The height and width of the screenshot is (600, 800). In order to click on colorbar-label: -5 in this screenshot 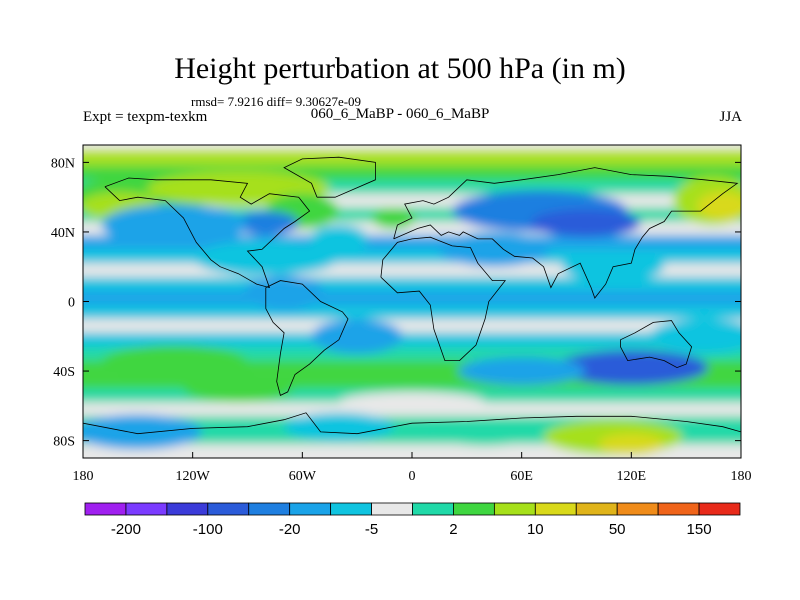, I will do `click(371, 529)`.